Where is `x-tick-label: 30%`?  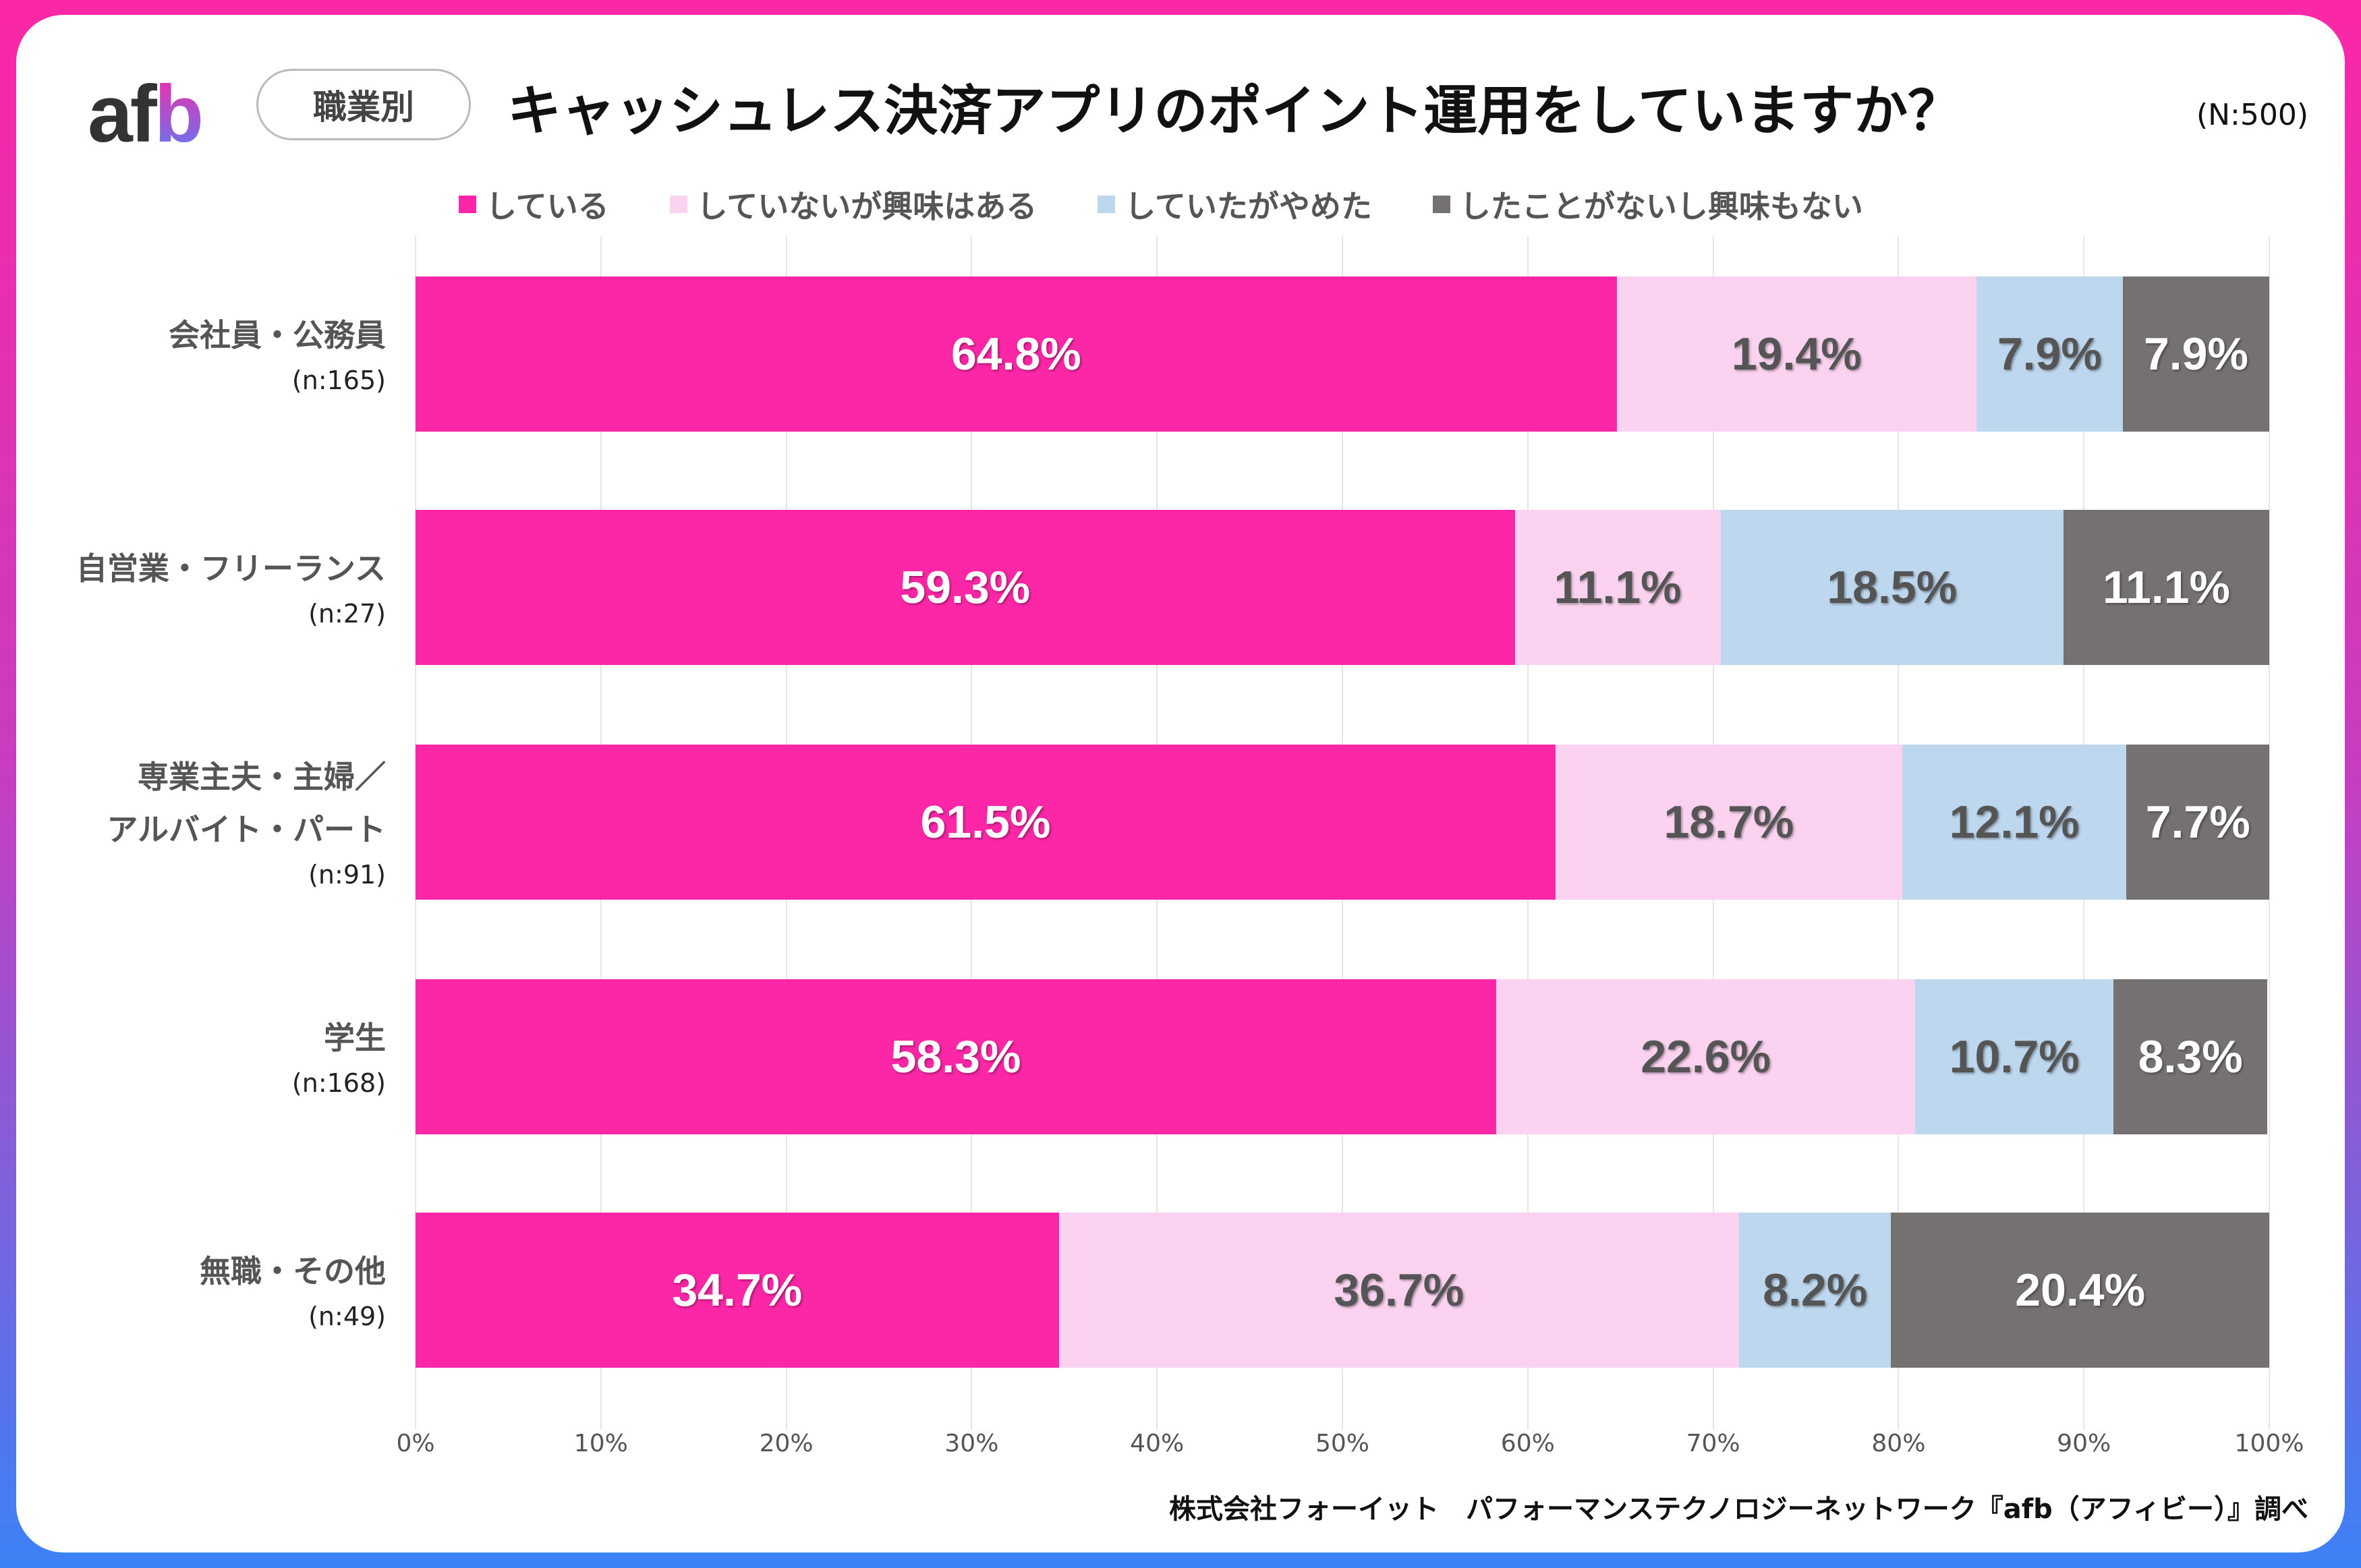
x-tick-label: 30% is located at coordinates (971, 1443).